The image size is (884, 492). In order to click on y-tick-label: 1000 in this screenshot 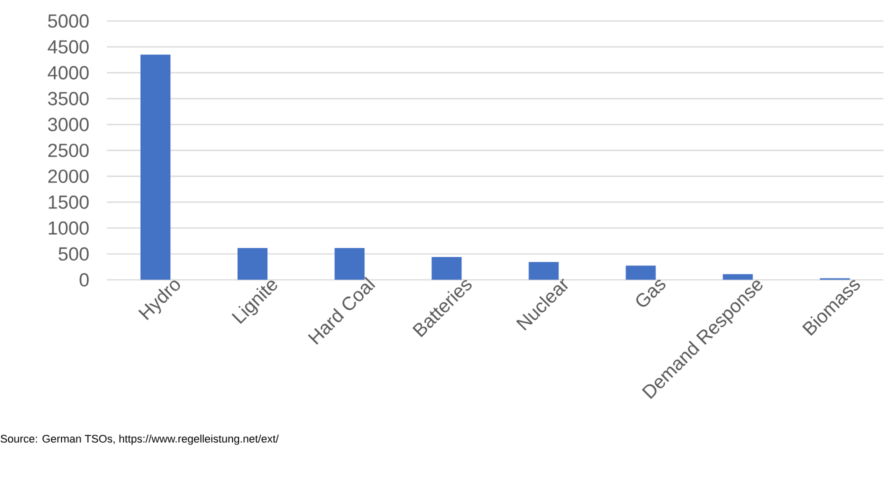, I will do `click(68, 228)`.